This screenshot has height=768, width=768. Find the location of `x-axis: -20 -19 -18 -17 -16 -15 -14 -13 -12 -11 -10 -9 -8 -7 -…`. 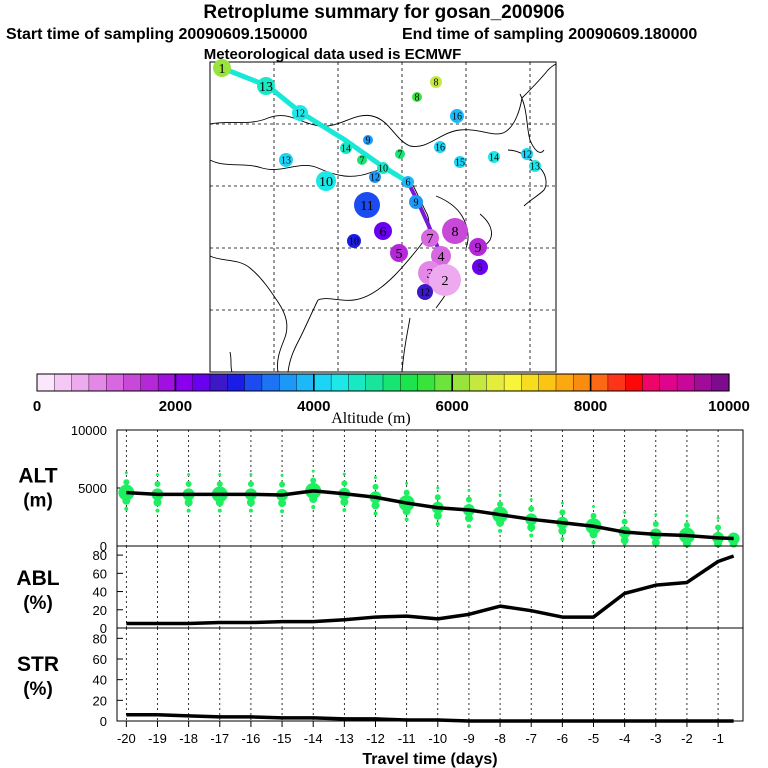

x-axis: -20 -19 -18 -17 -16 -15 -14 -13 -12 -11 -10 -9 -8 -7 -… is located at coordinates (420, 744).